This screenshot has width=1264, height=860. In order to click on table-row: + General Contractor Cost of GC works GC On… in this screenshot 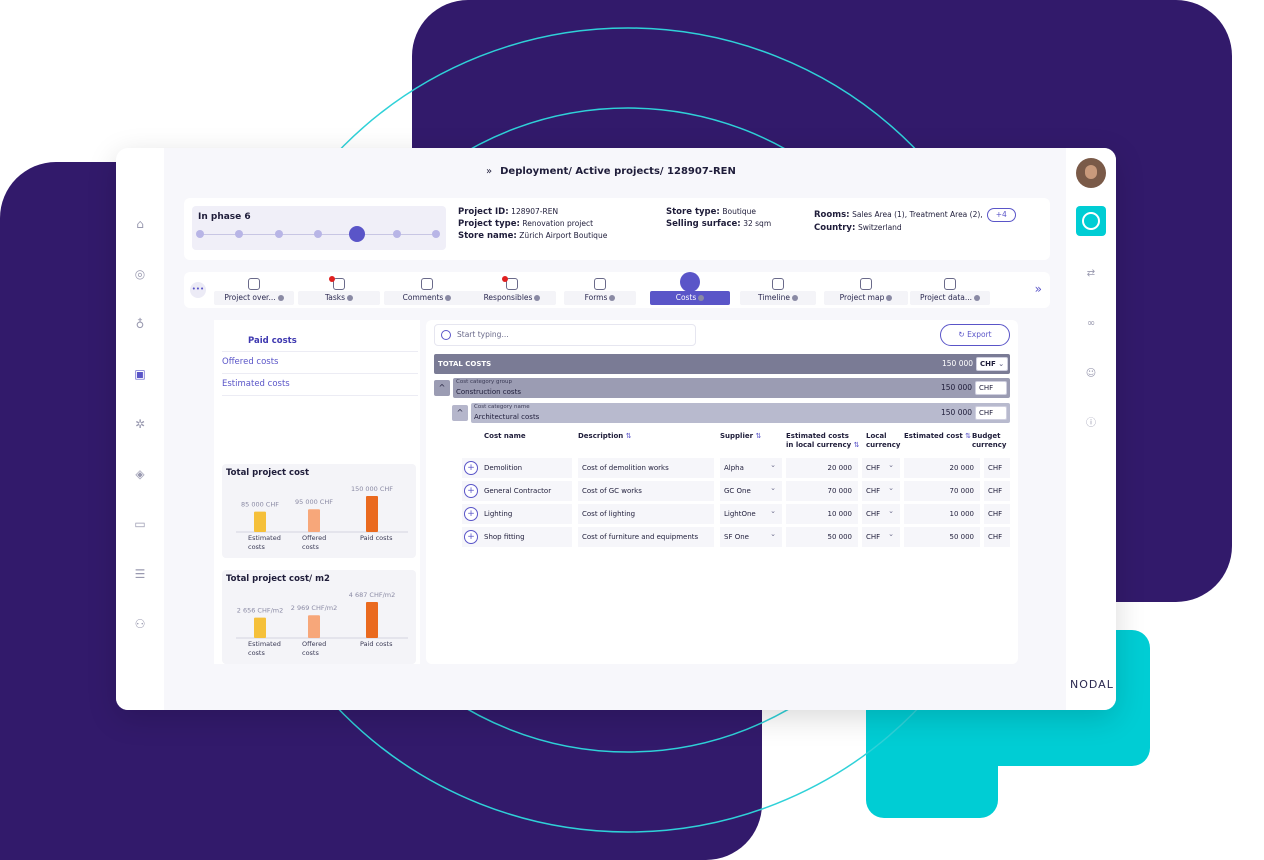, I will do `click(736, 491)`.